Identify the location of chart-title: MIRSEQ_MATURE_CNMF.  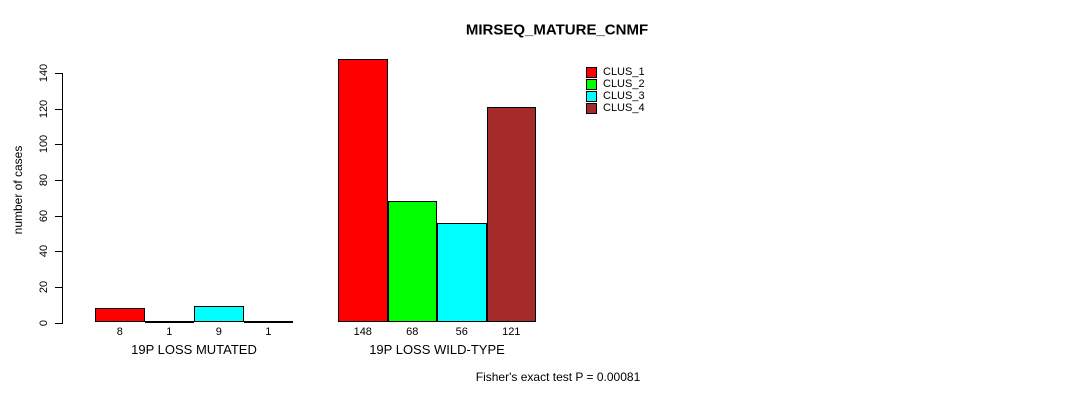
(557, 30).